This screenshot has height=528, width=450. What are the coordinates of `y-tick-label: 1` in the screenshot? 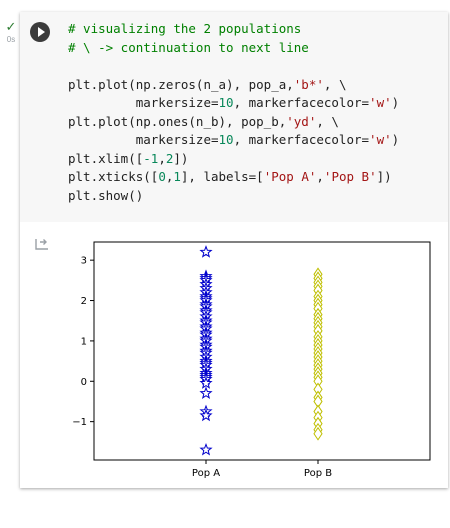 It's located at (84, 341).